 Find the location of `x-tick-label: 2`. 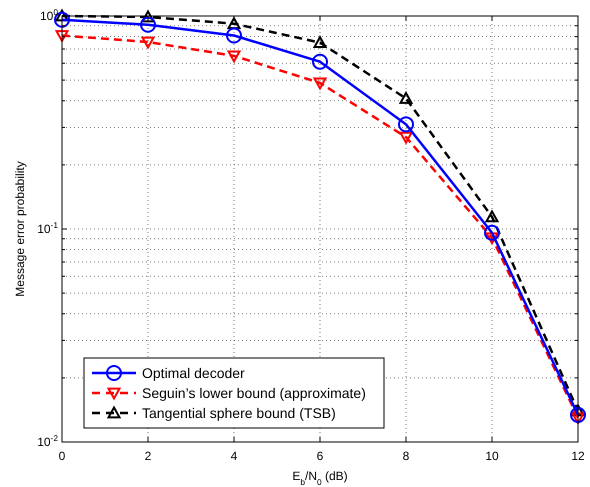

x-tick-label: 2 is located at coordinates (148, 456).